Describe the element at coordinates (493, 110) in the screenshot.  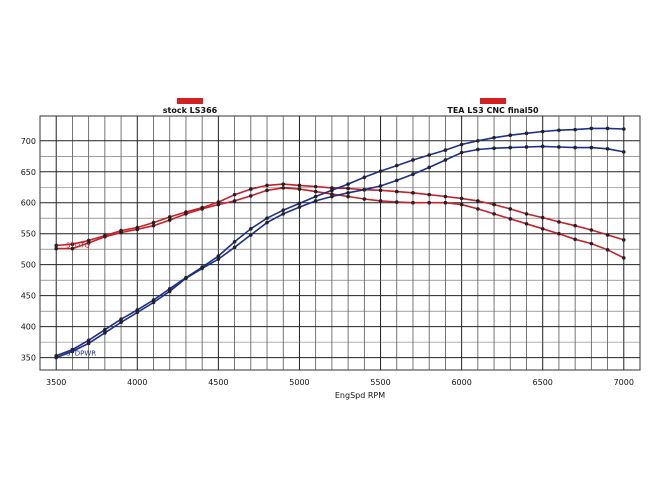
I see `legend-label: TEA LS3 CNC final50` at that location.